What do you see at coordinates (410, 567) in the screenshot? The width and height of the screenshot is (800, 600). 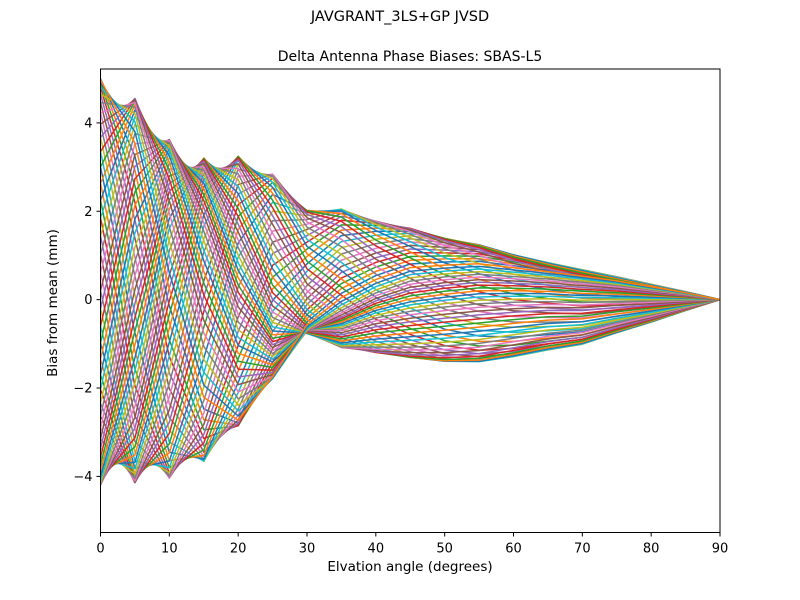 I see `x-axis-label: Elvation angle (degrees)` at bounding box center [410, 567].